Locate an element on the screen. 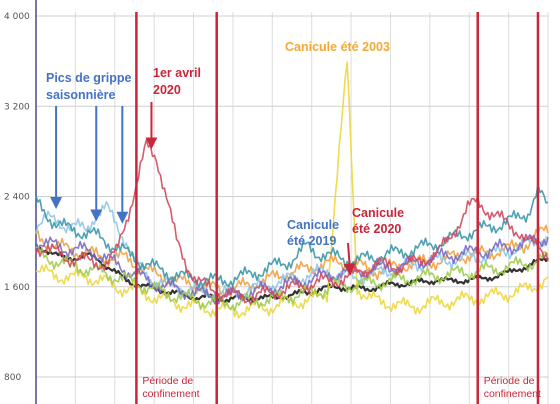 Image resolution: width=560 pixels, height=404 pixels. annotation-avril-text: 1er avril is located at coordinates (177, 73).